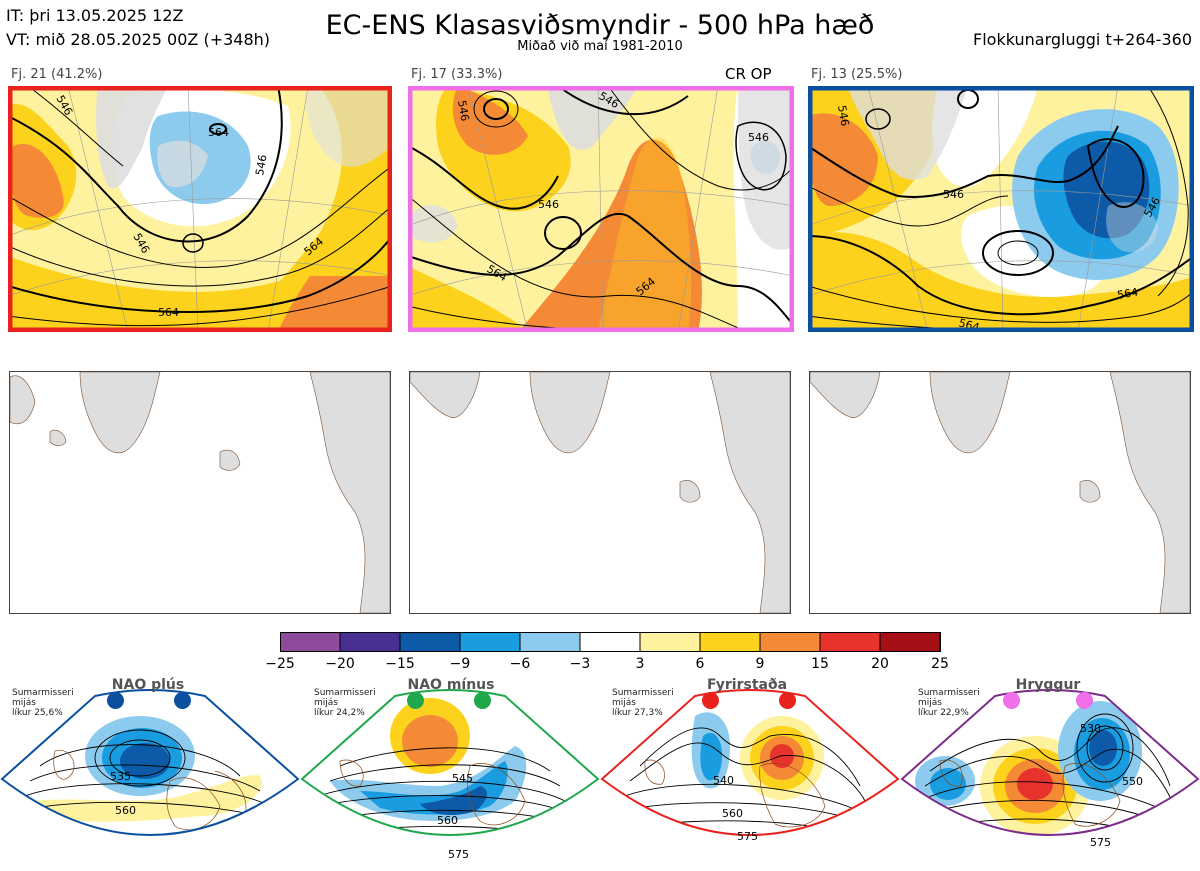  What do you see at coordinates (43, 693) in the screenshot?
I see `regime-1-season: Sumarmisseri` at bounding box center [43, 693].